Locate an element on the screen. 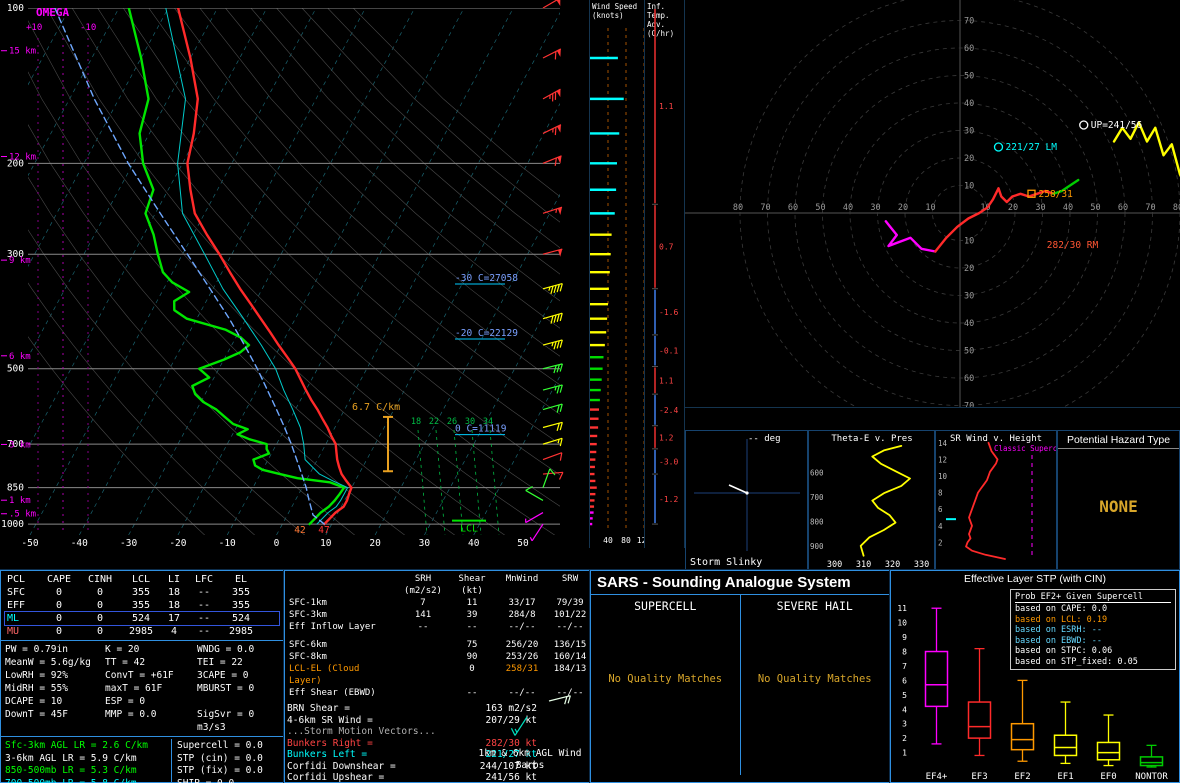  line-label: Corfidi Downshear = is located at coordinates (341, 766).